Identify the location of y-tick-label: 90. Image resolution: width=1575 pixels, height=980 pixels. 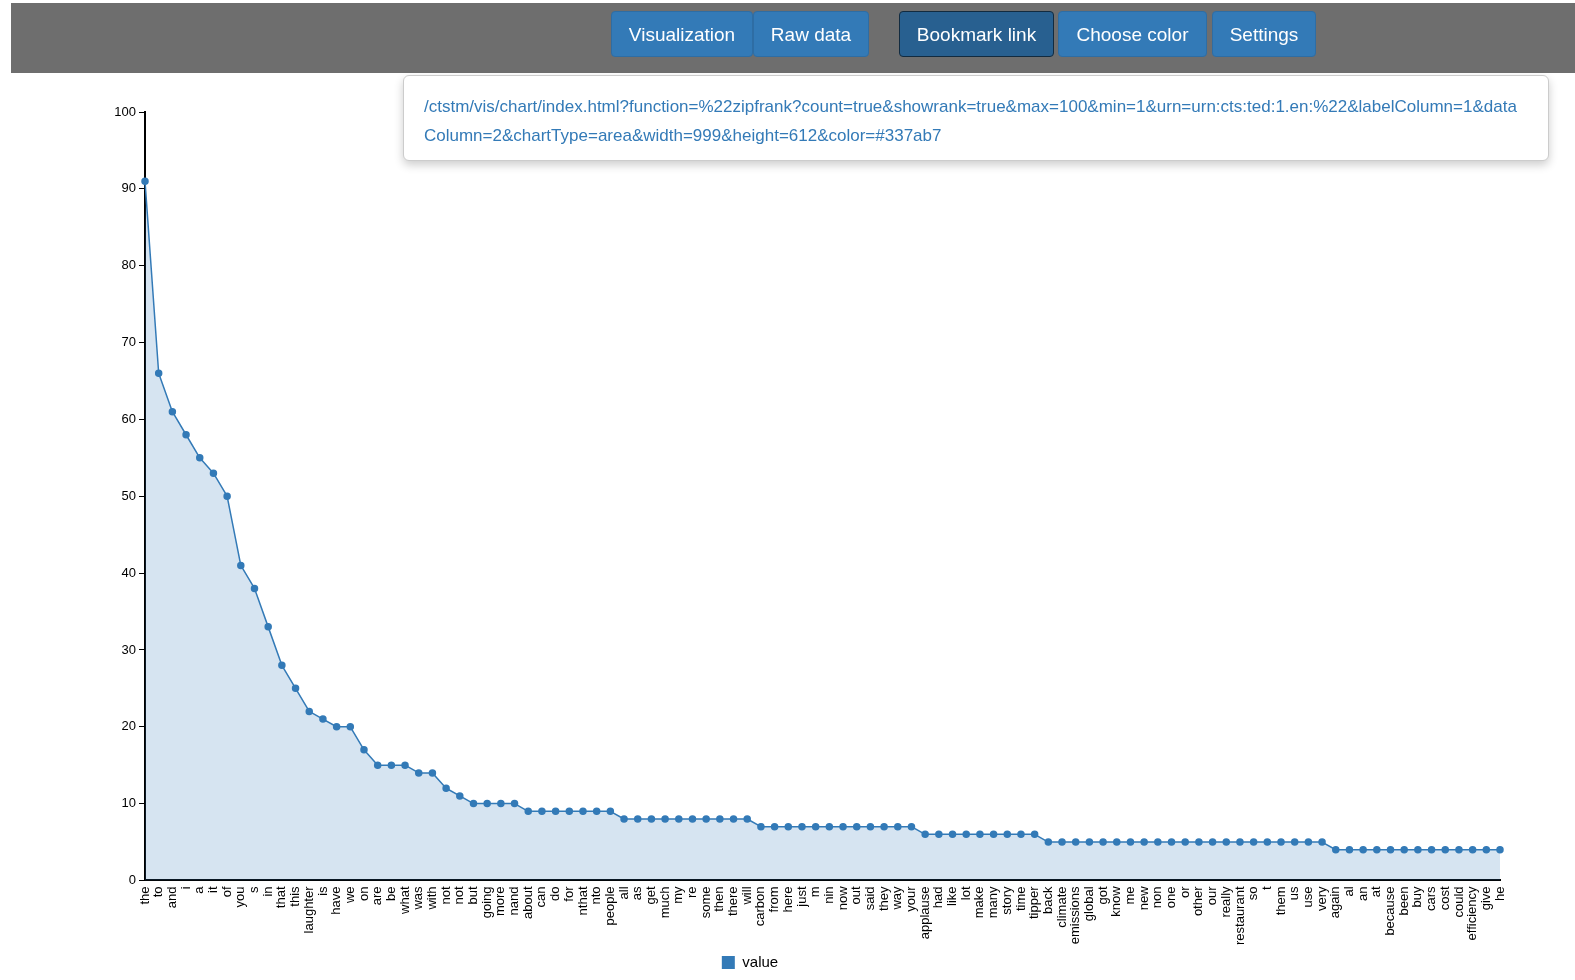
(128, 188).